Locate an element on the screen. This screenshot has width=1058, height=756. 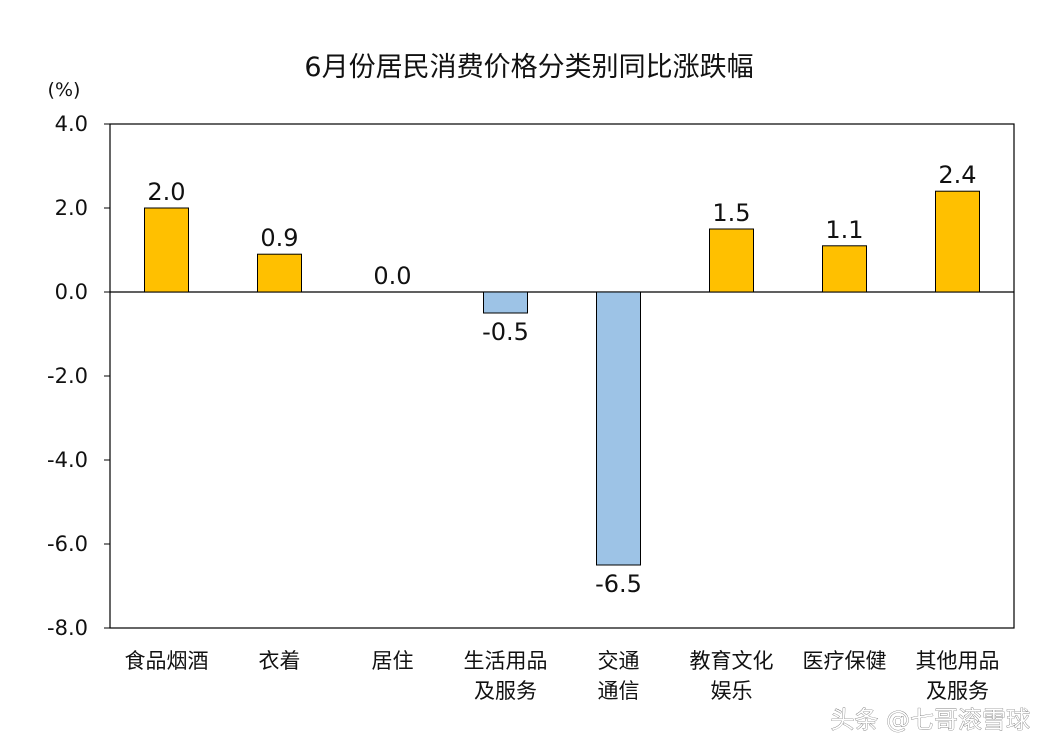
category-label: 衣着 is located at coordinates (280, 661).